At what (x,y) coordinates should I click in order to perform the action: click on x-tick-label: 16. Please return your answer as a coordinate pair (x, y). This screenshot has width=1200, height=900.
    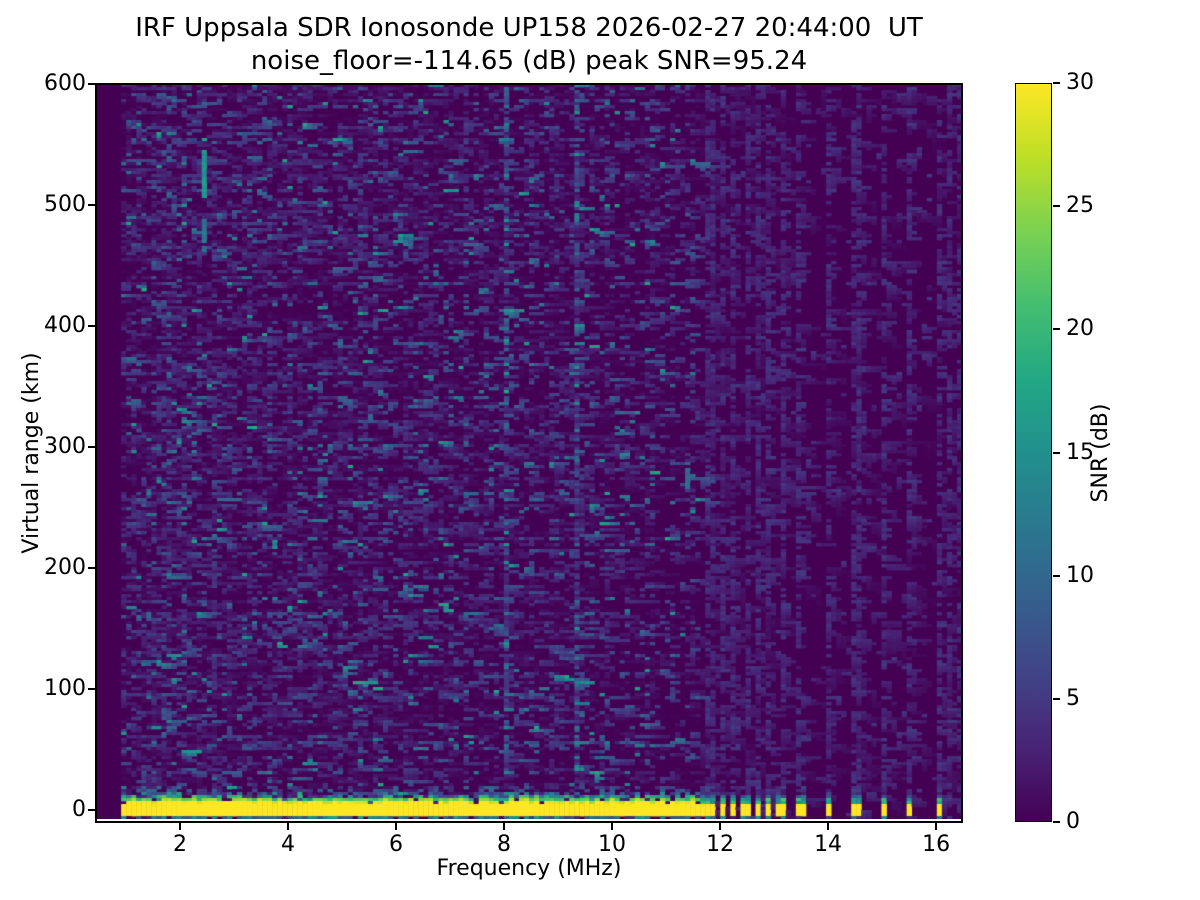
    Looking at the image, I should click on (936, 844).